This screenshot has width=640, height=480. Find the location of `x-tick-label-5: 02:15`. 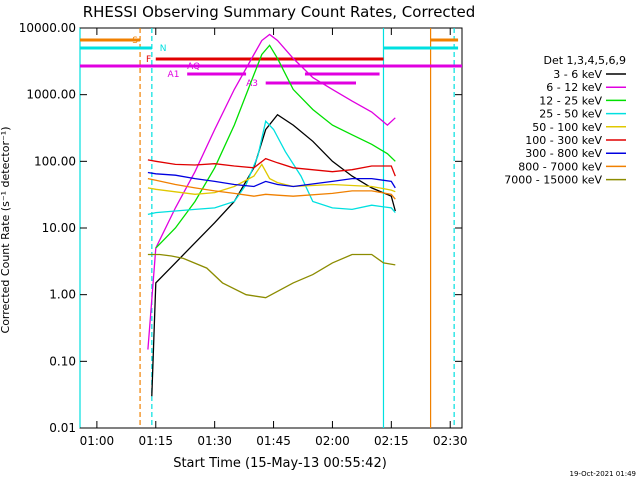

x-tick-label-5: 02:15 is located at coordinates (391, 441).